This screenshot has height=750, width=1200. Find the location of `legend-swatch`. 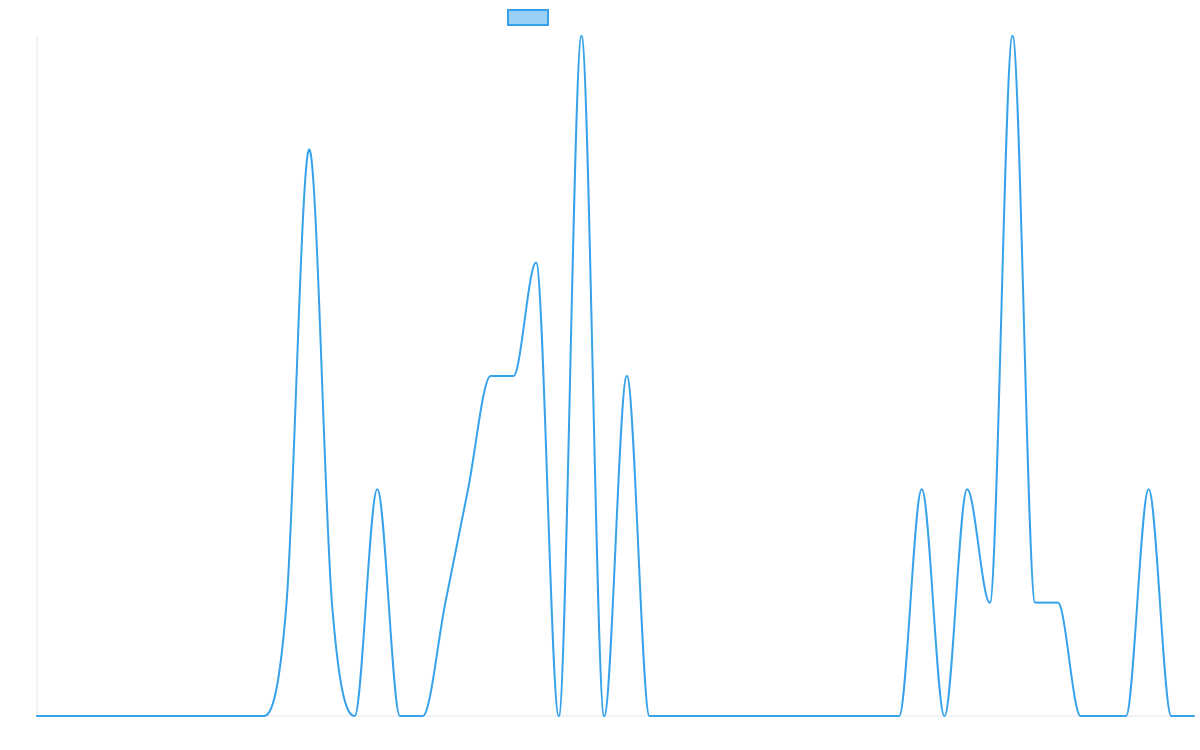

legend-swatch is located at coordinates (528, 17).